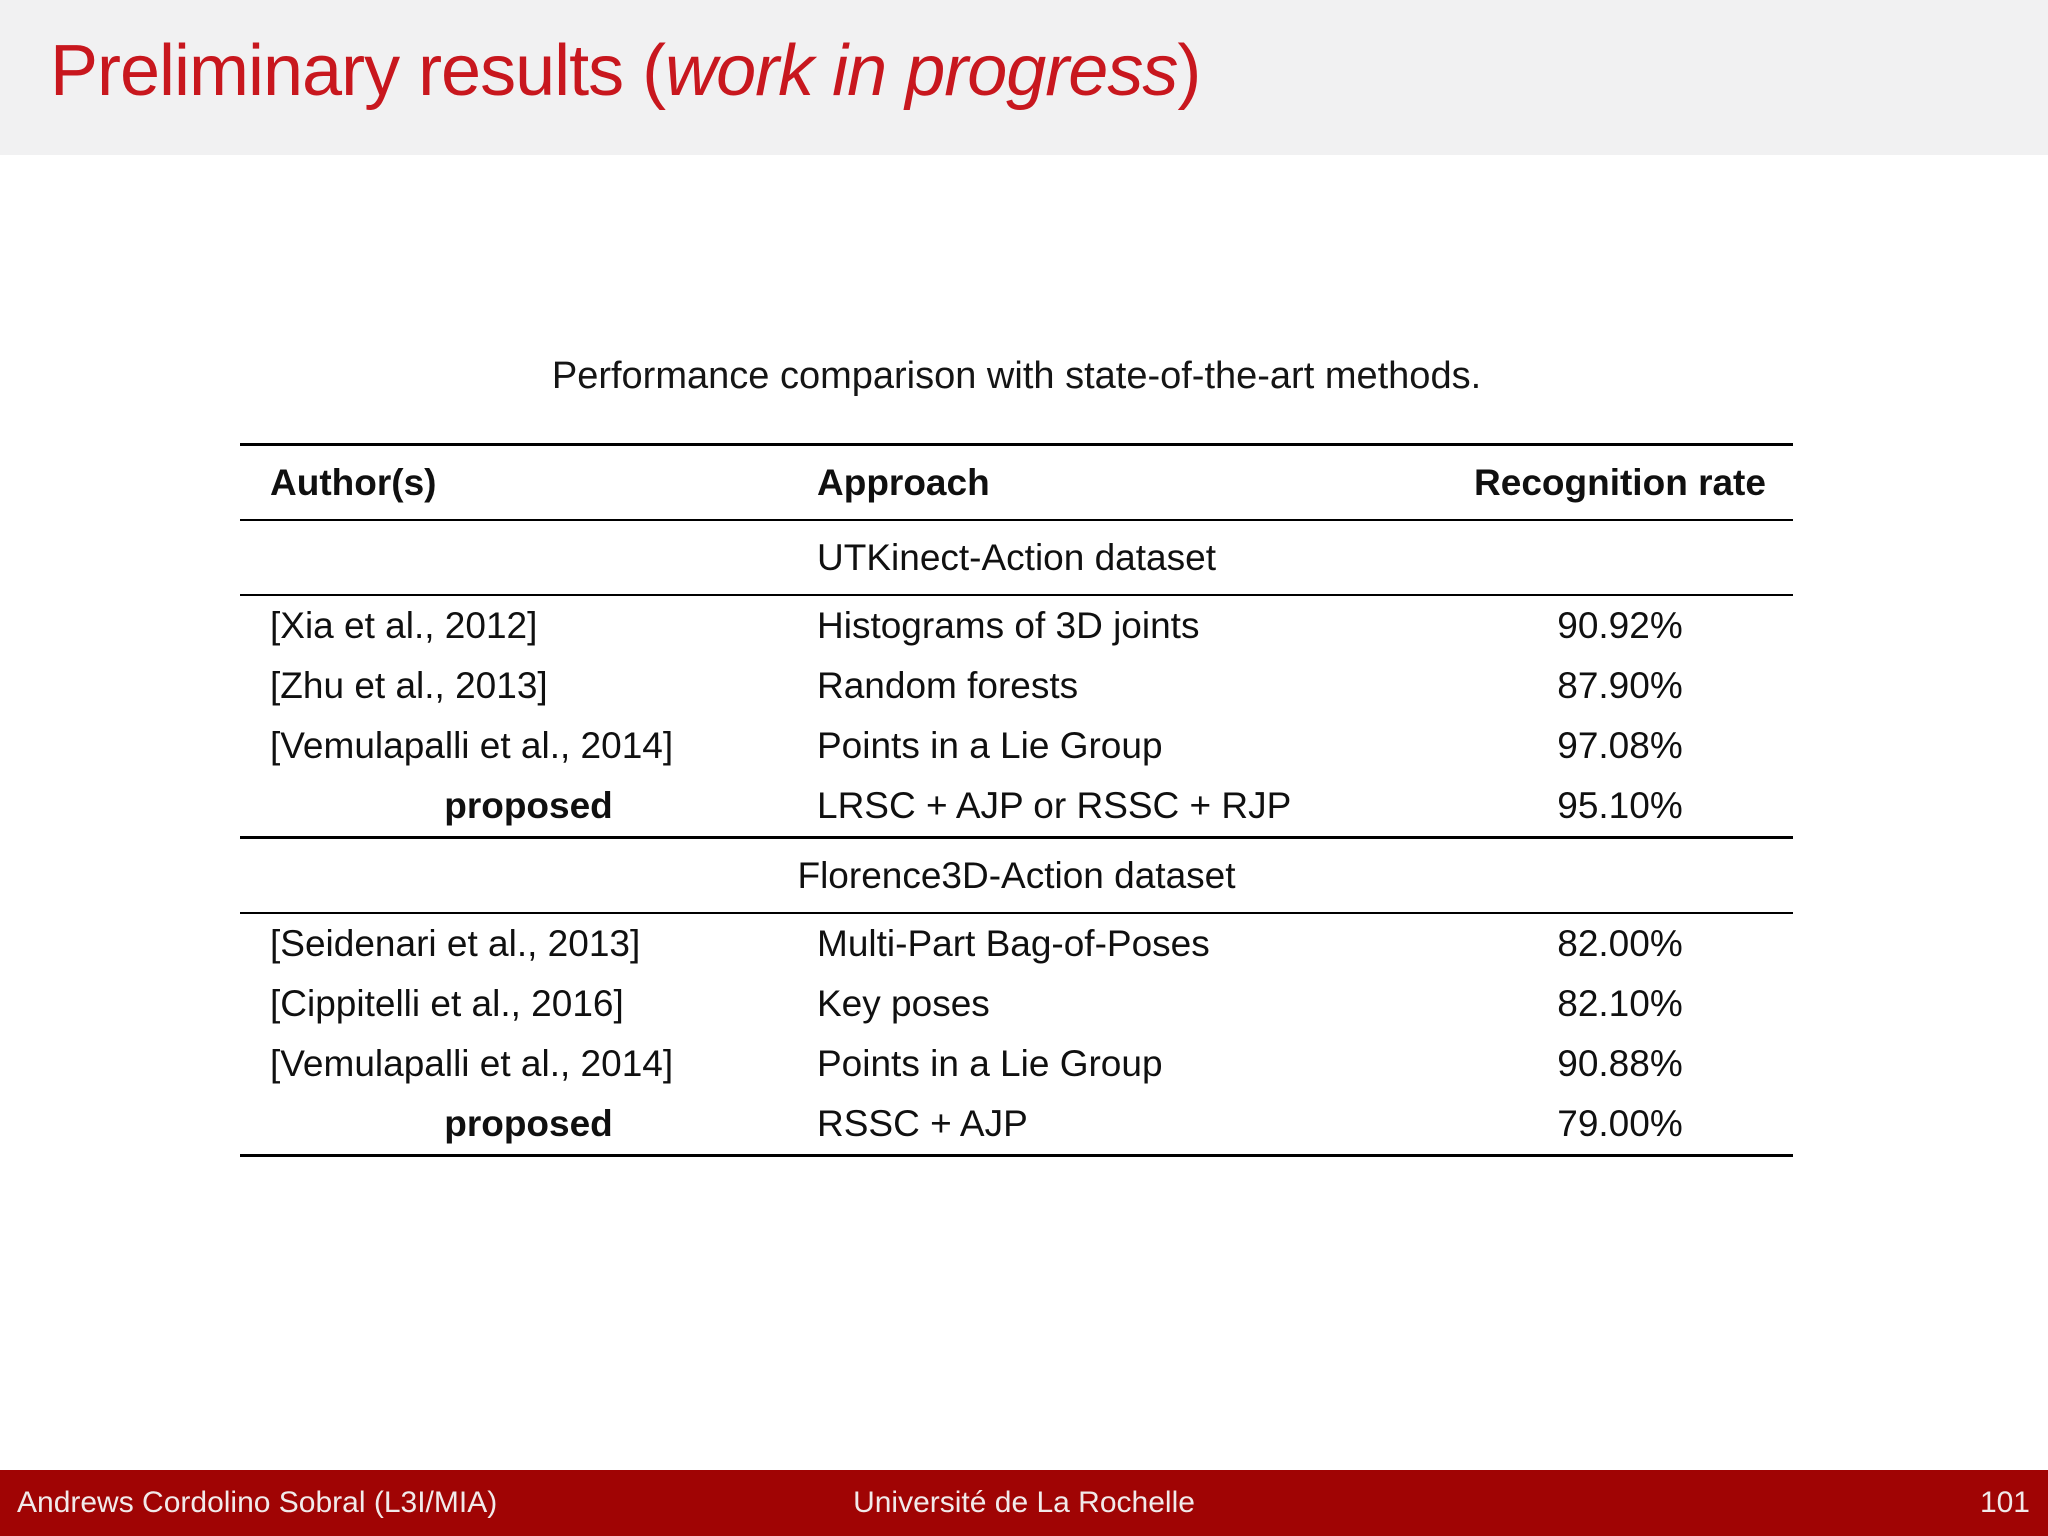 Image resolution: width=2048 pixels, height=1536 pixels. I want to click on cell-rate: 90.88%, so click(1620, 1063).